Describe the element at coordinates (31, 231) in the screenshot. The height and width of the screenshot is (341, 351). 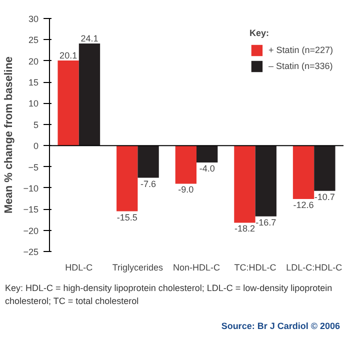
I see `y-tick-label: −20` at that location.